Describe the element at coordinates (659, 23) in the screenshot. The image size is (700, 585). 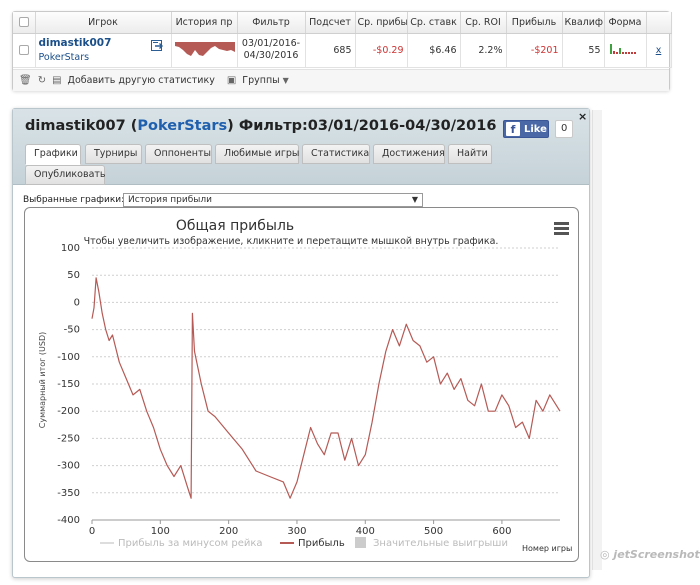
I see `col-header-empty` at that location.